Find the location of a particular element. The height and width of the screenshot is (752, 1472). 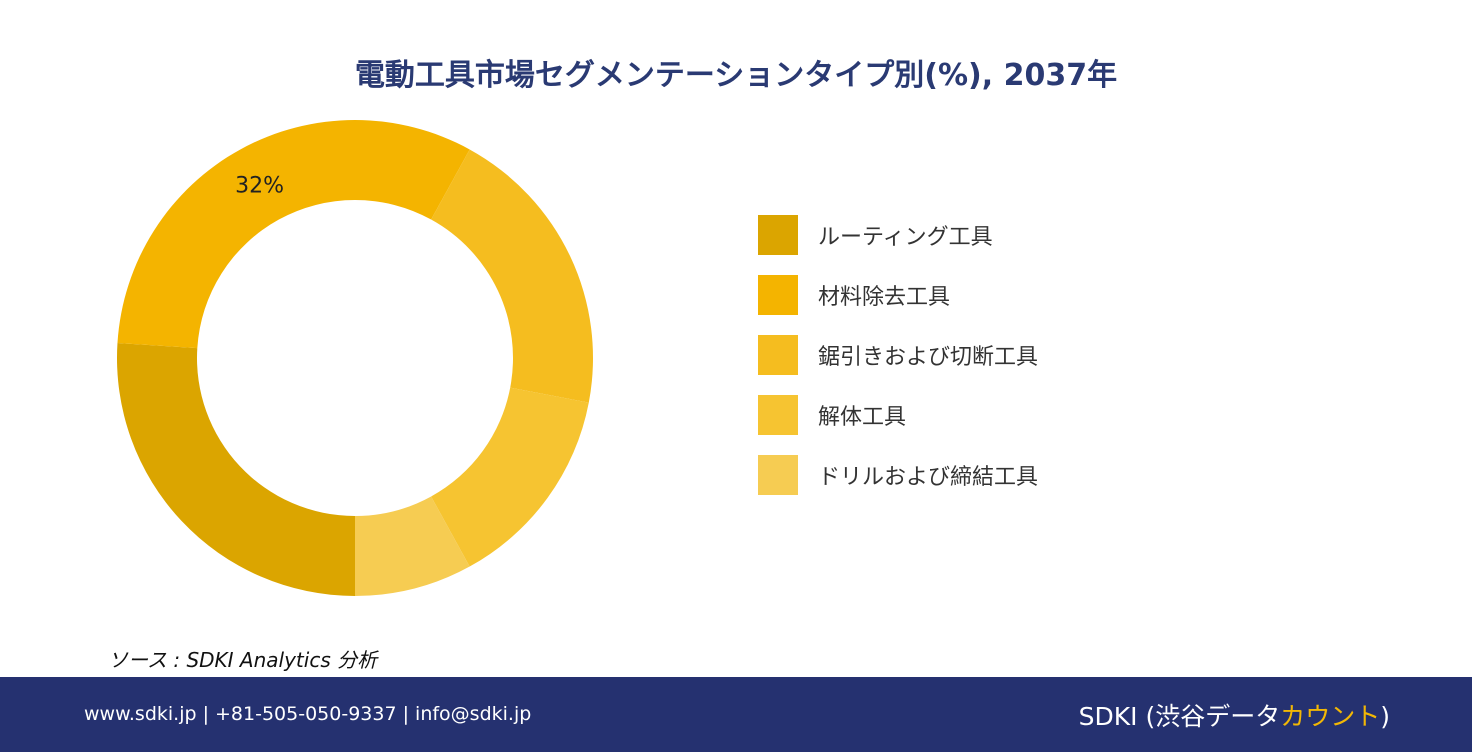

legend-label: 鋸引きおよび切断工具 is located at coordinates (928, 357).